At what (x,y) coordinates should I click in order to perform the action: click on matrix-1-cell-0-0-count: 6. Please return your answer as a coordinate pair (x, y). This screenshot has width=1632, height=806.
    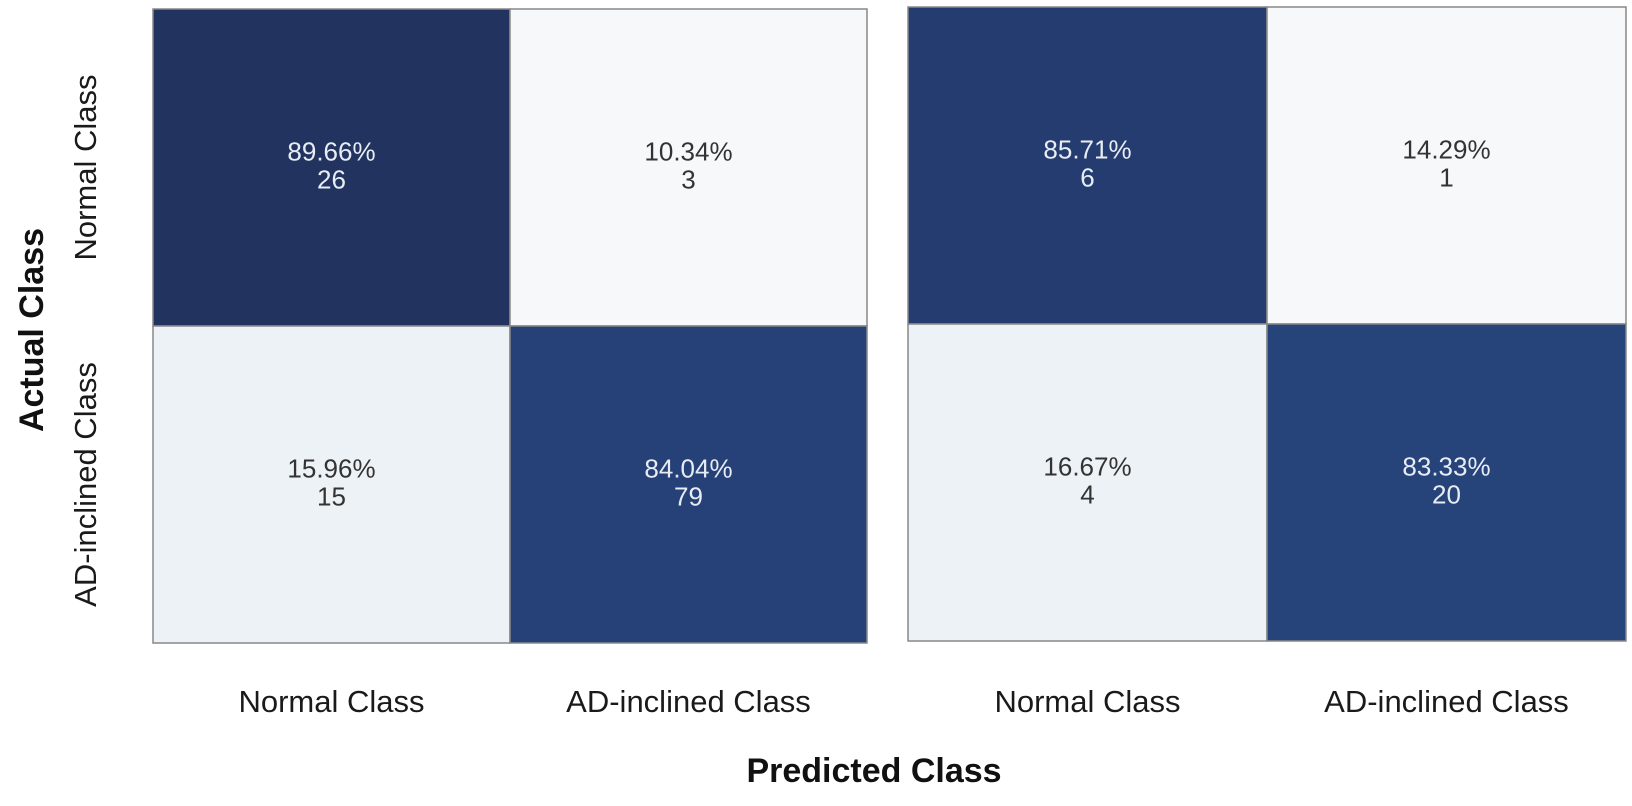
    Looking at the image, I should click on (1087, 178).